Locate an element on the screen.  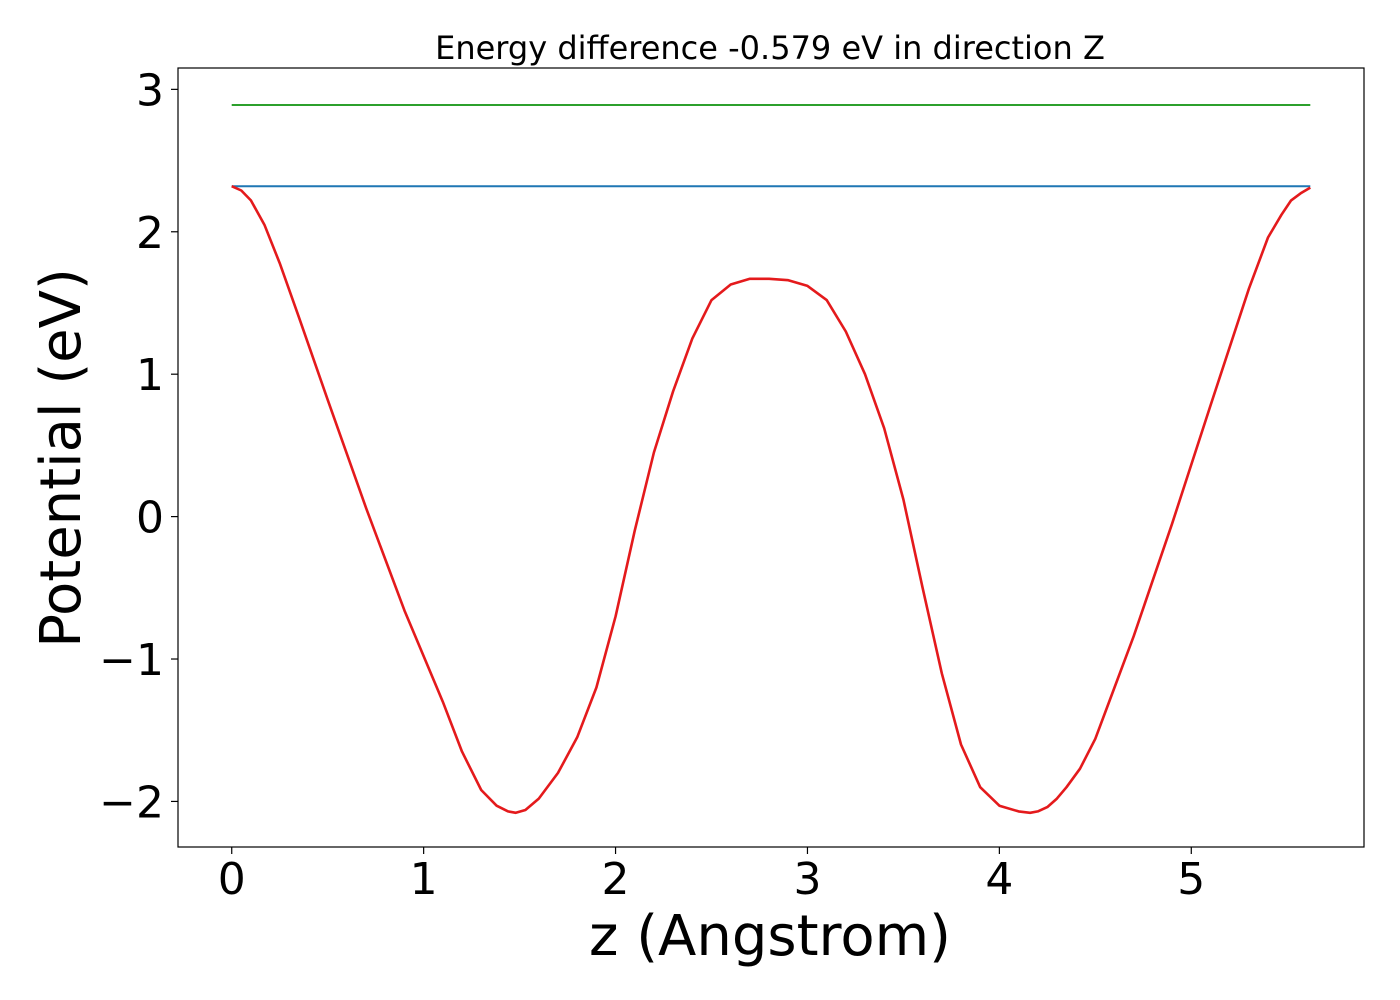
x-axis-ticks: 0 1 2 3 4 5 is located at coordinates (711, 876).